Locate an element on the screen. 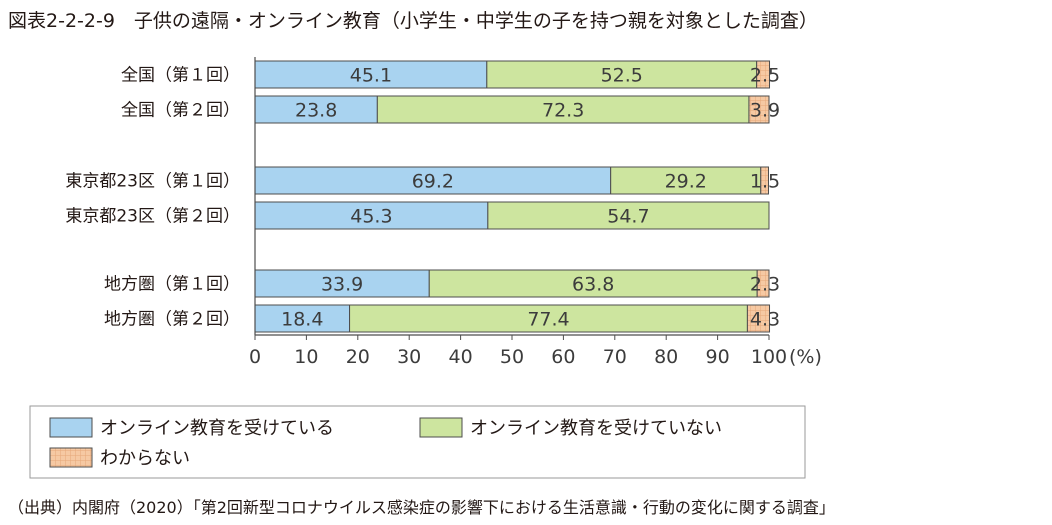  x-tick-label: 80 is located at coordinates (666, 357).